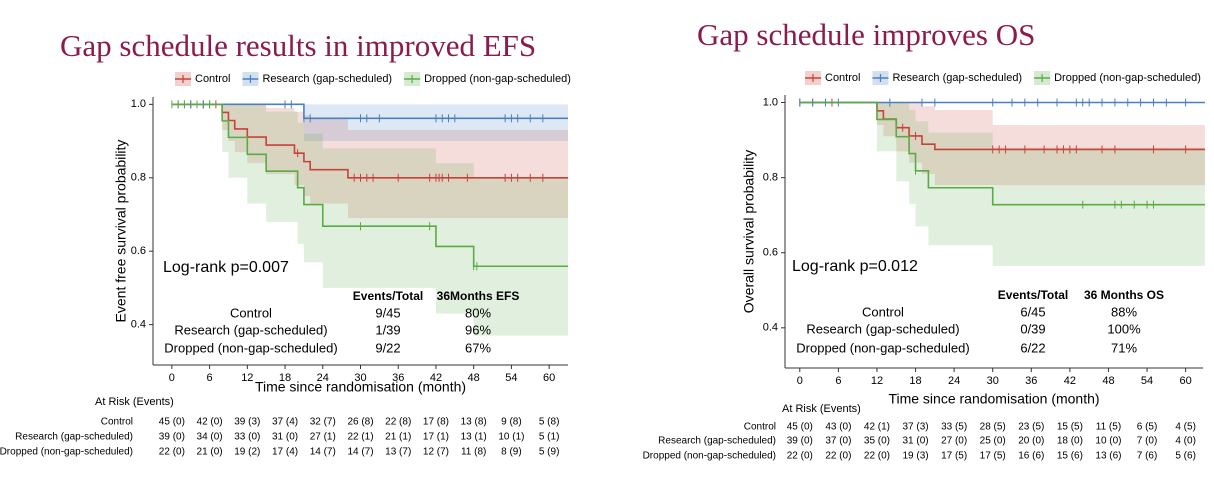  What do you see at coordinates (436, 422) in the screenshot?
I see `risk-cell: 17 (8)` at bounding box center [436, 422].